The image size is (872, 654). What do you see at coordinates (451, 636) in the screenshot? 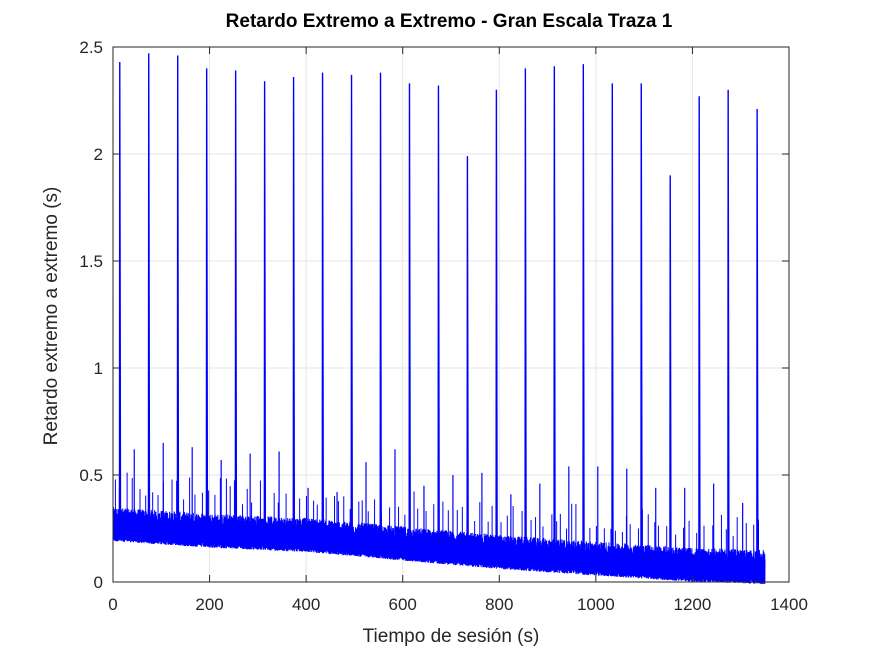
I see `x-axis-label: Tiempo de sesión (s)` at bounding box center [451, 636].